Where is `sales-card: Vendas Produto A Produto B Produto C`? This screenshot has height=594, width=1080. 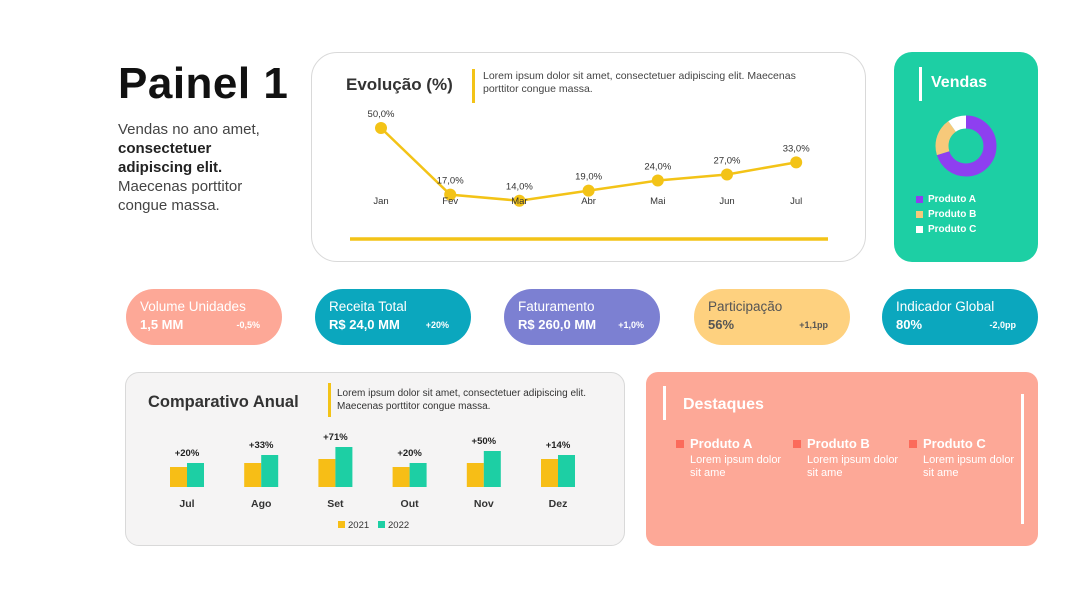 sales-card: Vendas Produto A Produto B Produto C is located at coordinates (966, 157).